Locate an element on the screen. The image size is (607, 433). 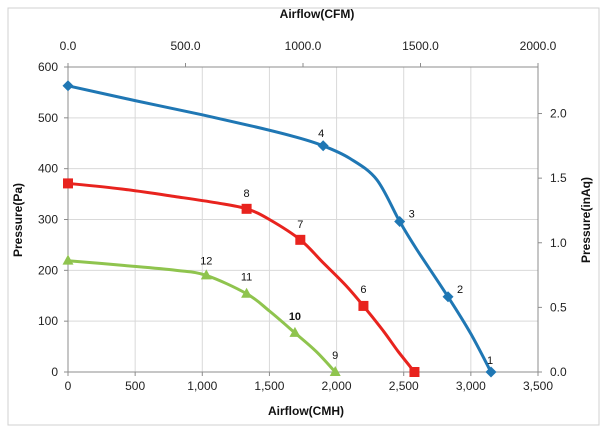
bottom-tick-label: 2,000 is located at coordinates (337, 386).